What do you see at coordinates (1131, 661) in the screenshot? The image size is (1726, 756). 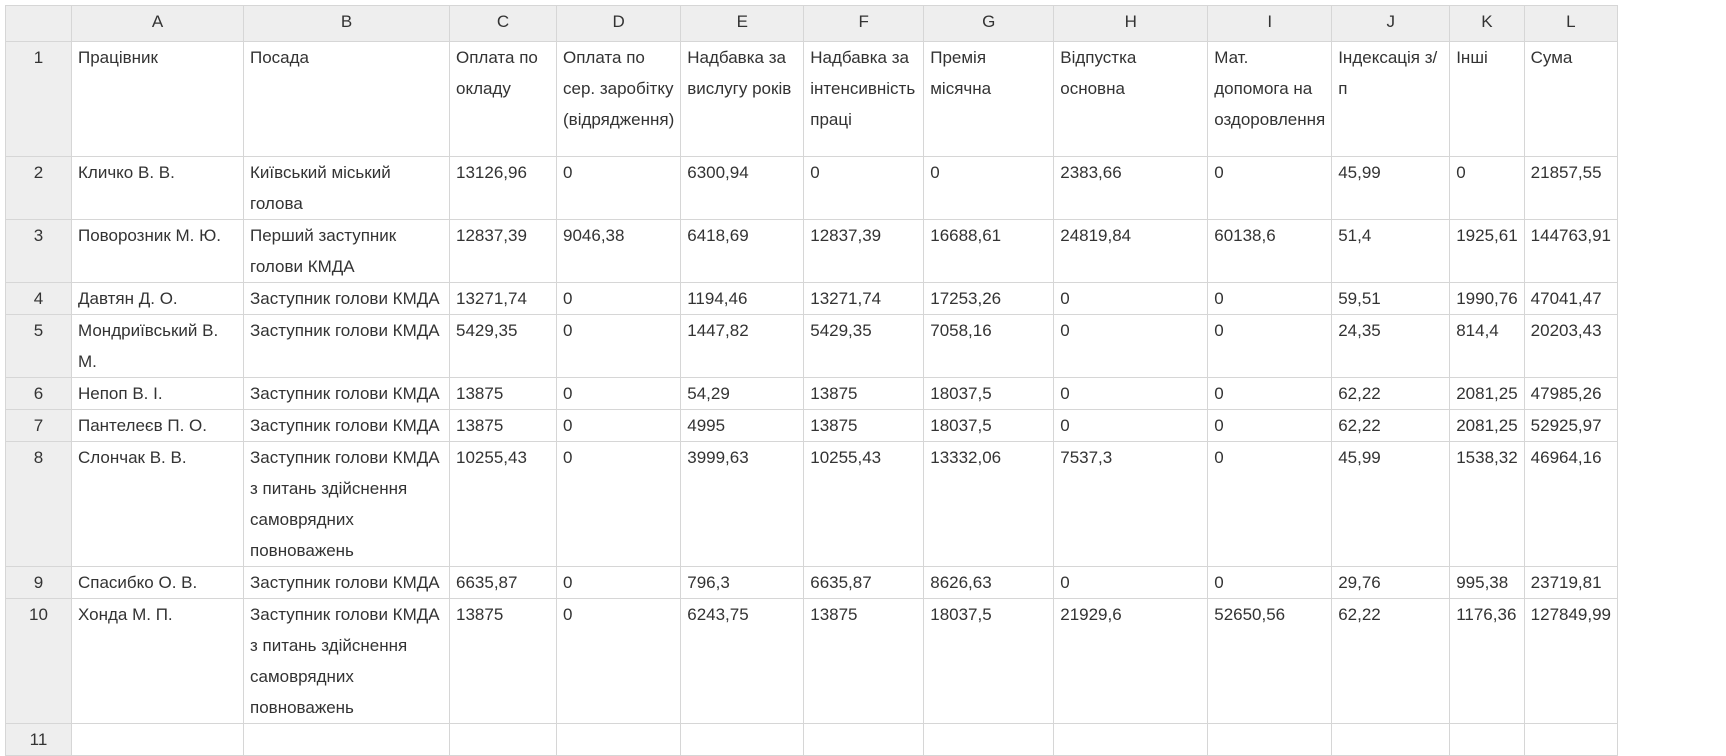 I see `cell-h10: 21929,6` at bounding box center [1131, 661].